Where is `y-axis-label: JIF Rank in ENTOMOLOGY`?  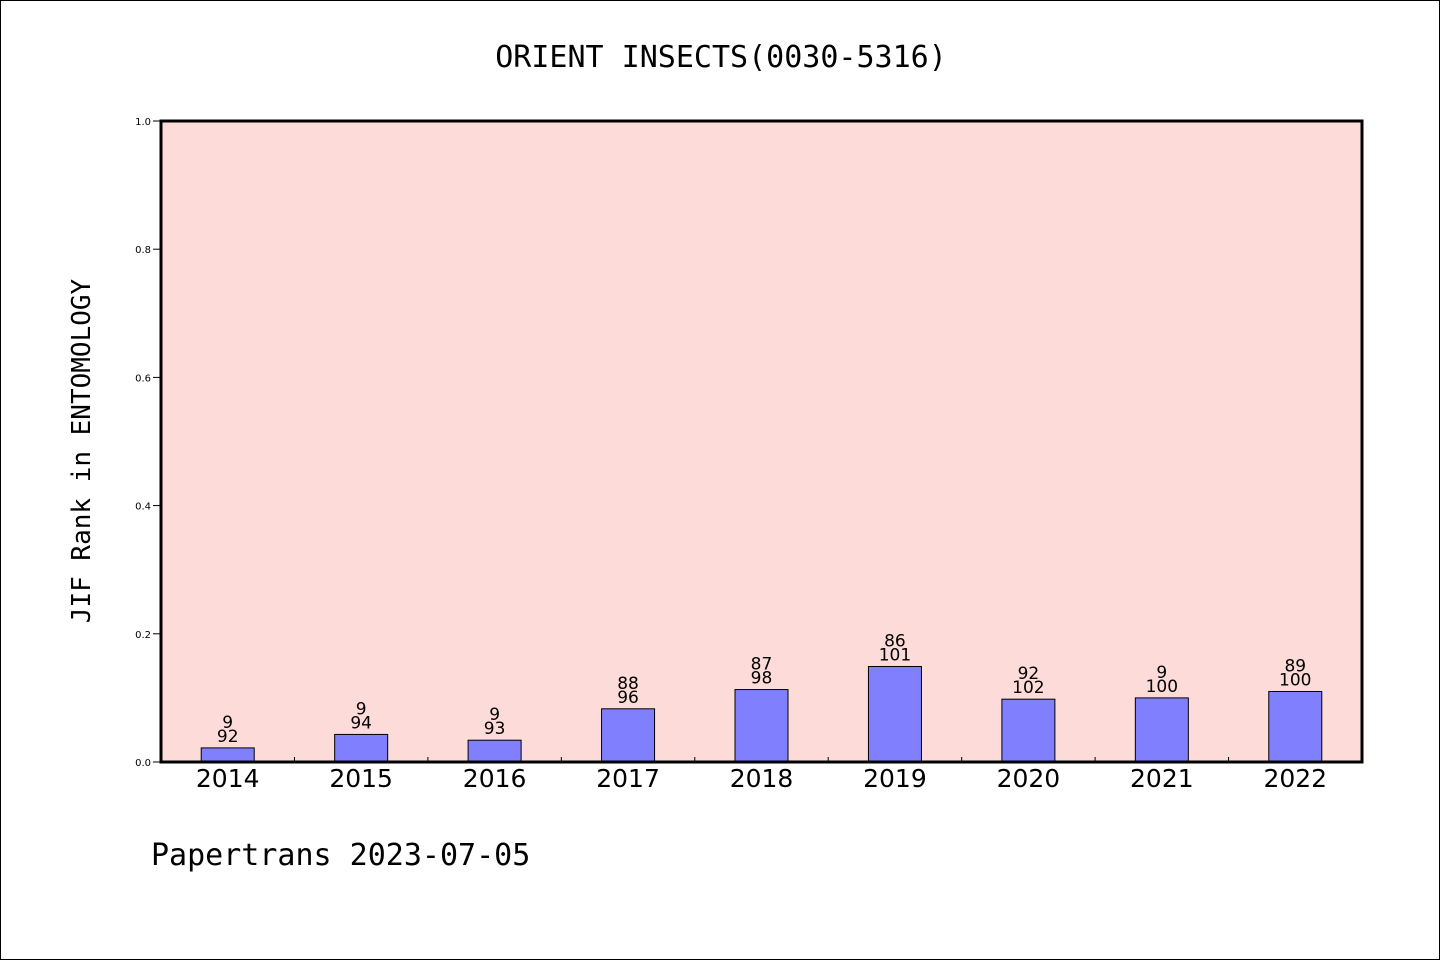 y-axis-label: JIF Rank in ENTOMOLOGY is located at coordinates (82, 450).